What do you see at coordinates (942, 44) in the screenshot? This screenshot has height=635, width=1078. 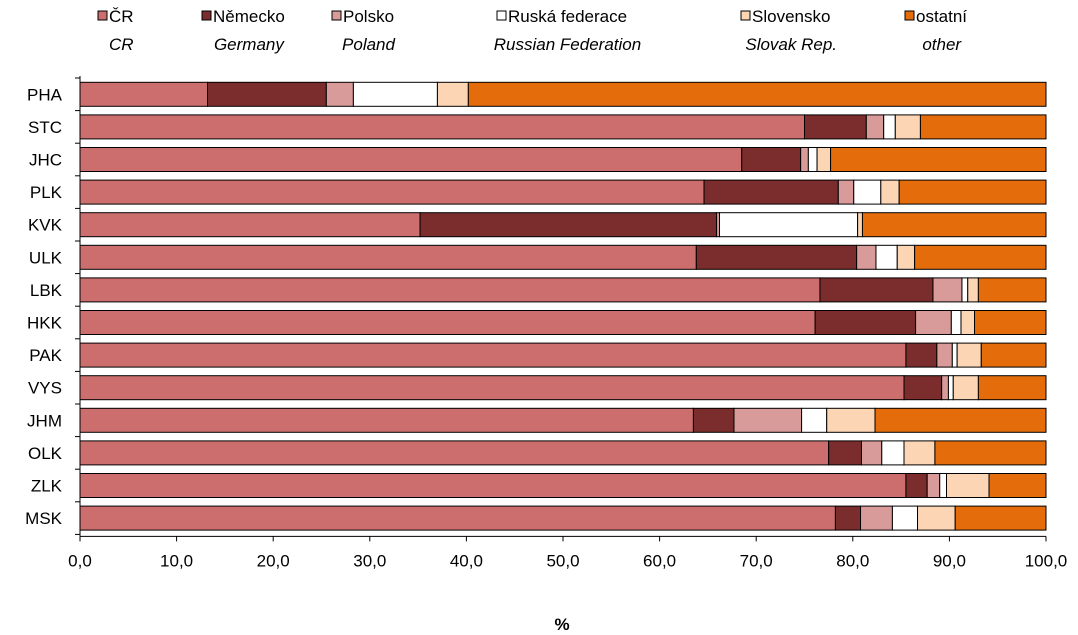 I see `legend-label-en-5: other` at bounding box center [942, 44].